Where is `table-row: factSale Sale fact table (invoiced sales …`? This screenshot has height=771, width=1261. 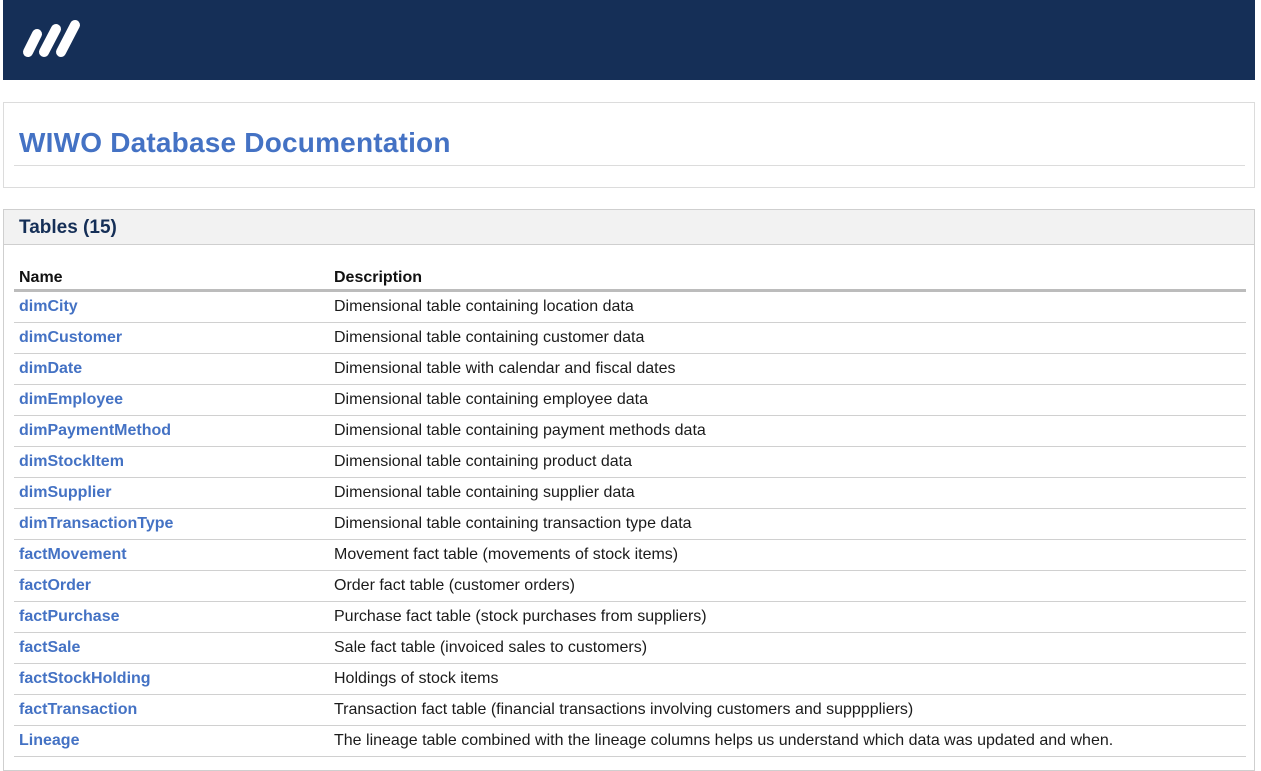
table-row: factSale Sale fact table (invoiced sales … is located at coordinates (630, 648).